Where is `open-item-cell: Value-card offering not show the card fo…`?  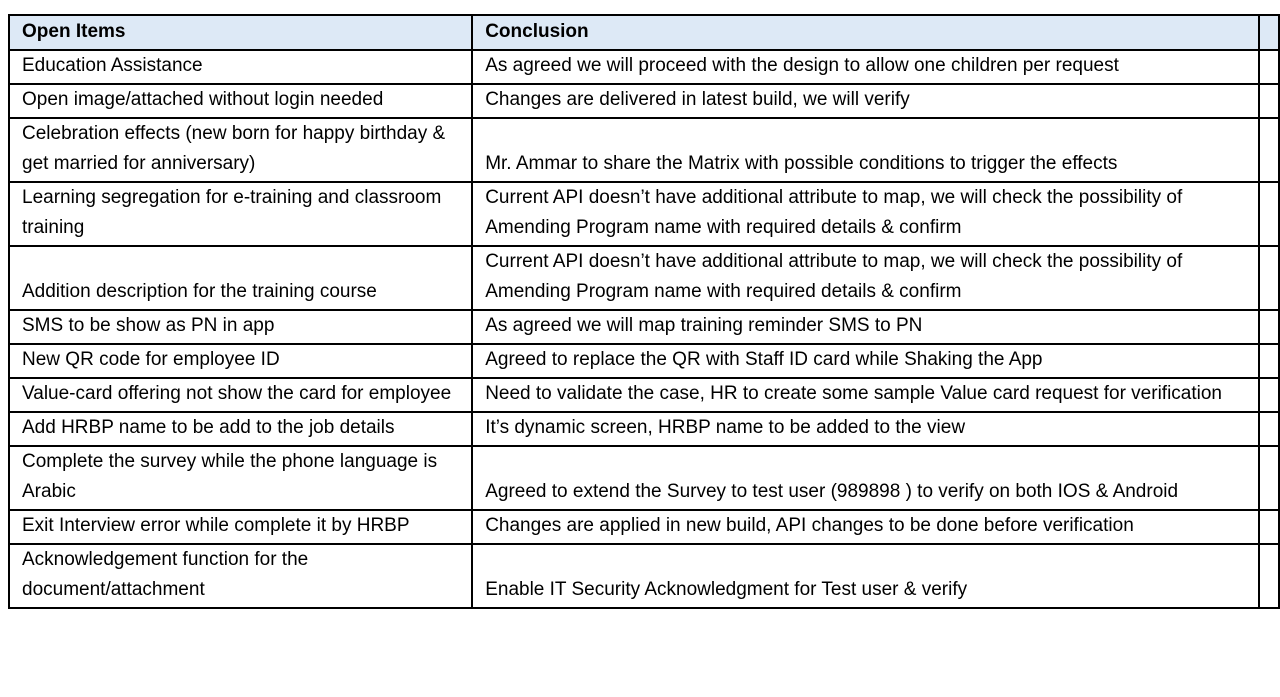 open-item-cell: Value-card offering not show the card fo… is located at coordinates (240, 395).